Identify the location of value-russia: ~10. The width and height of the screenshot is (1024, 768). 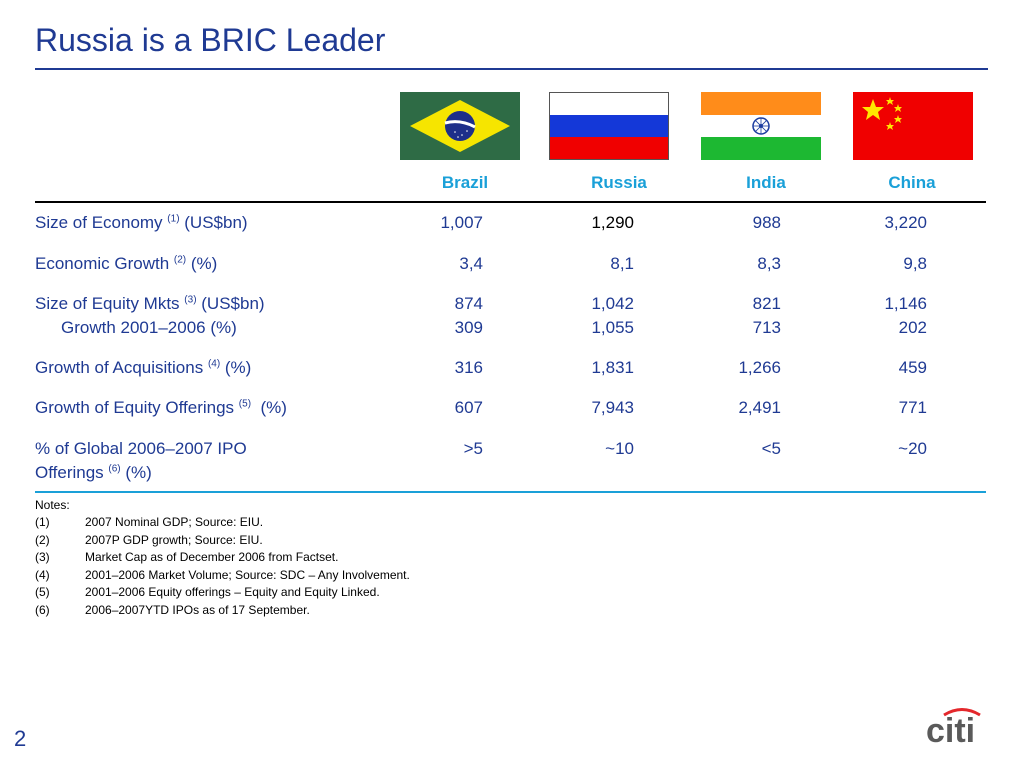
(619, 448).